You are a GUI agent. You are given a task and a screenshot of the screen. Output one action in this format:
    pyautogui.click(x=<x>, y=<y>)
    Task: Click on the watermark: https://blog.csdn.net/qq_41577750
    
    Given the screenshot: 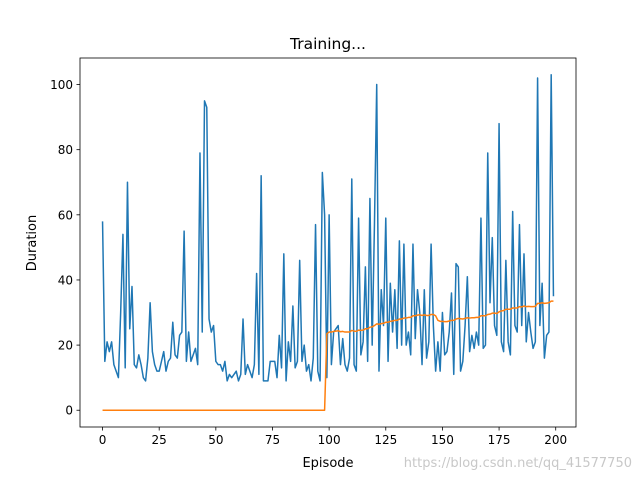 What is the action you would take?
    pyautogui.click(x=518, y=463)
    